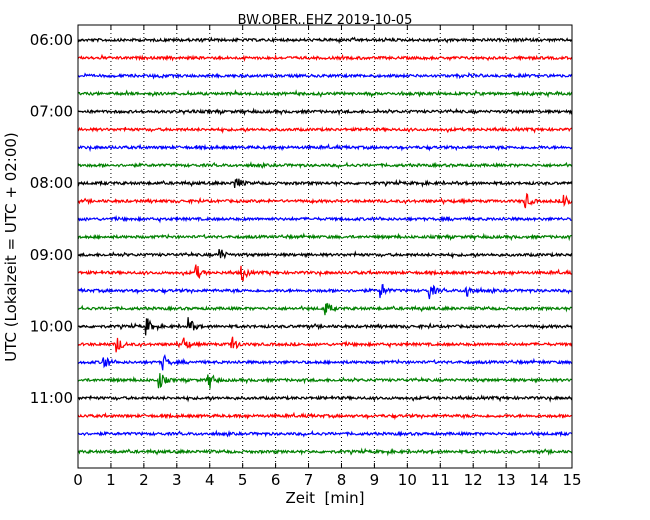 Image resolution: width=650 pixels, height=520 pixels. Describe the element at coordinates (325, 20) in the screenshot. I see `chart-title: BW.OBER..EHZ 2019-10-05` at that location.